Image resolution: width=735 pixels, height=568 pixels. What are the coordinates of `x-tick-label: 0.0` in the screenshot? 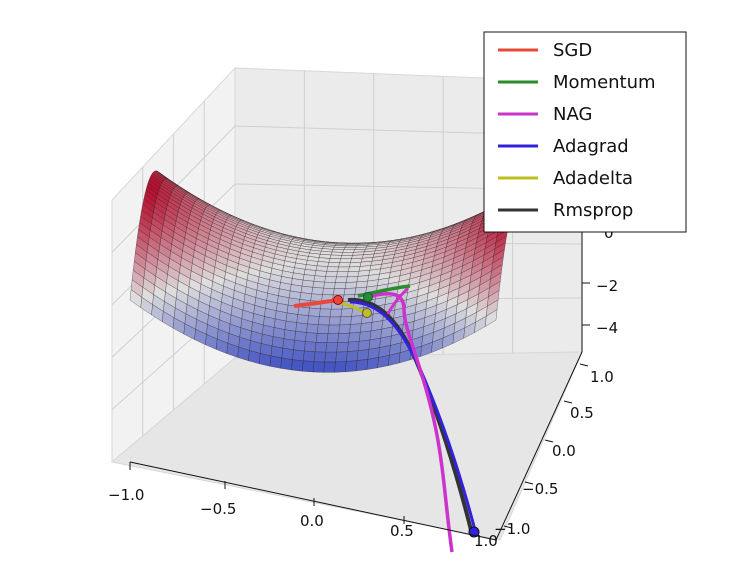 It's located at (312, 521).